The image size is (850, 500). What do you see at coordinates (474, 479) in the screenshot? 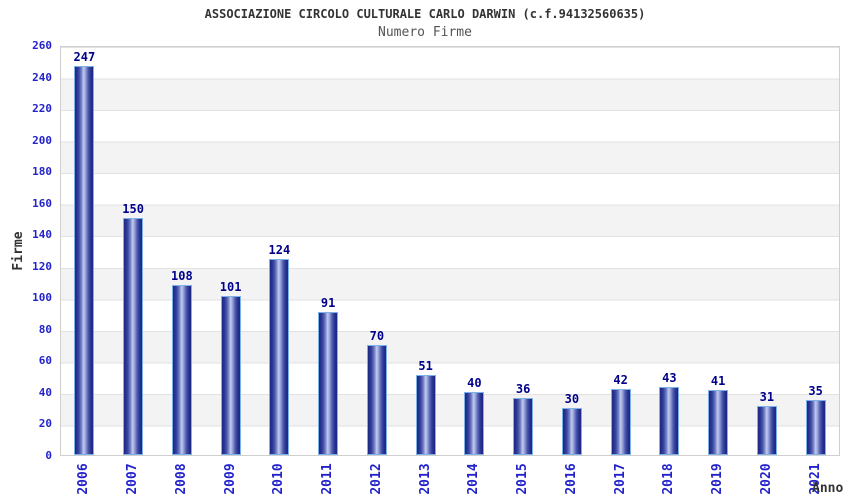
I see `x-tick-label: 2014` at bounding box center [474, 479].